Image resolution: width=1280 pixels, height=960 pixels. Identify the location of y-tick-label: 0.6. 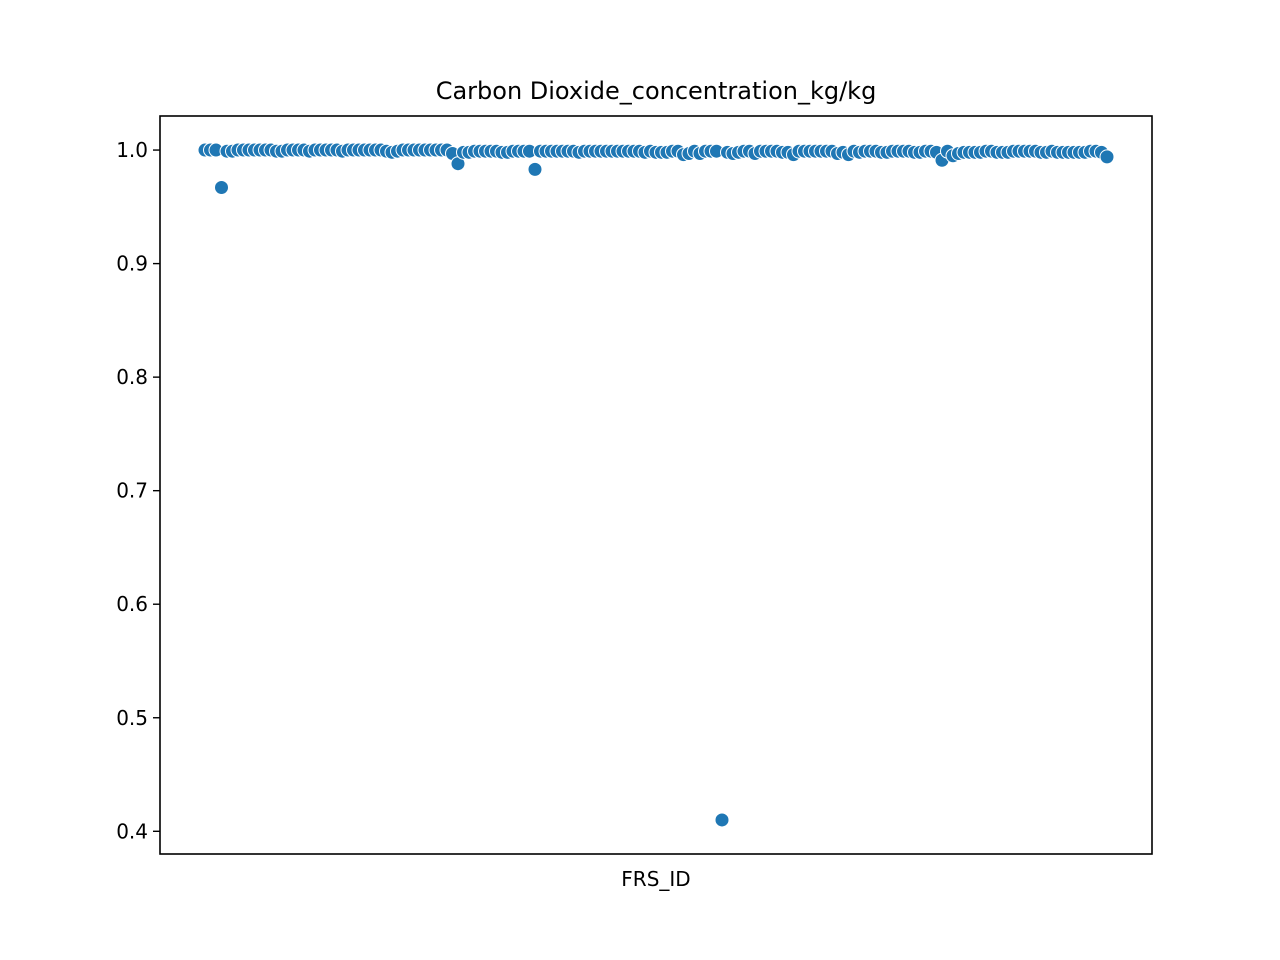
(132, 604).